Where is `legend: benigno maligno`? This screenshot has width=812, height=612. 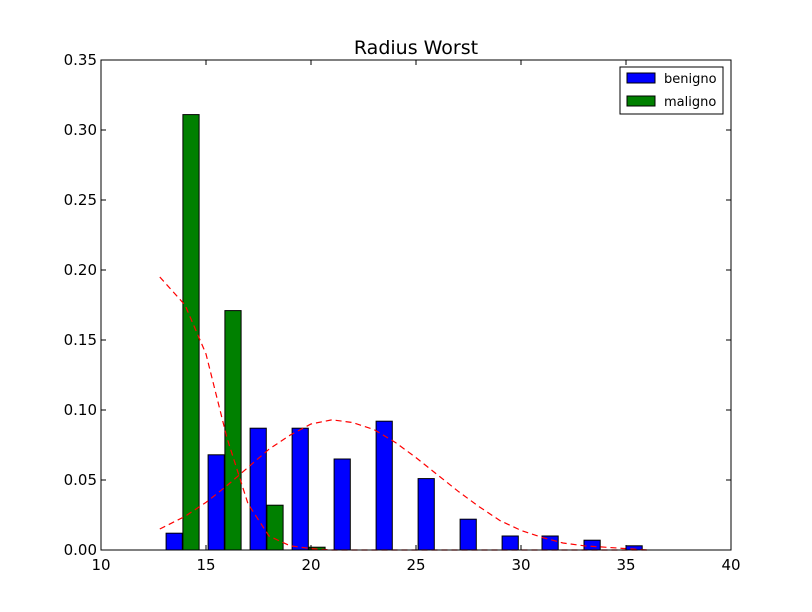 legend: benigno maligno is located at coordinates (671, 90).